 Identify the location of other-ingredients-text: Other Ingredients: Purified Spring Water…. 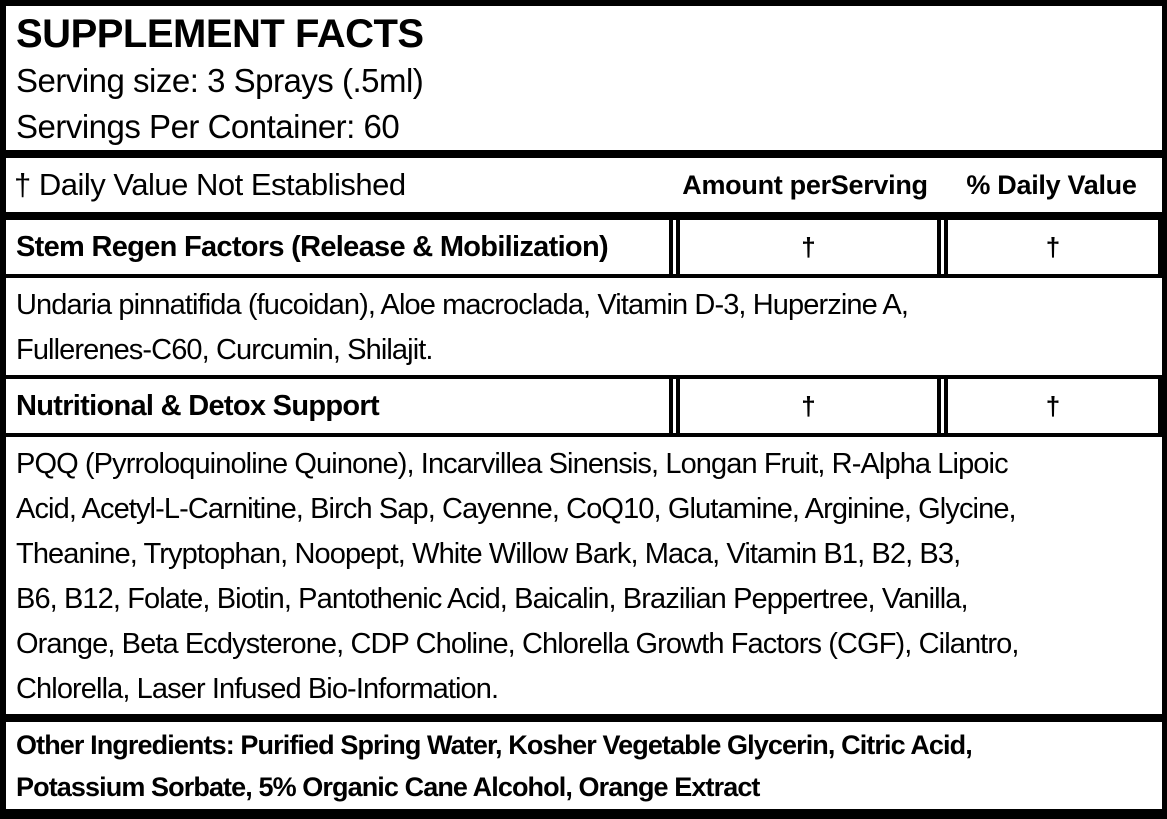
(494, 766).